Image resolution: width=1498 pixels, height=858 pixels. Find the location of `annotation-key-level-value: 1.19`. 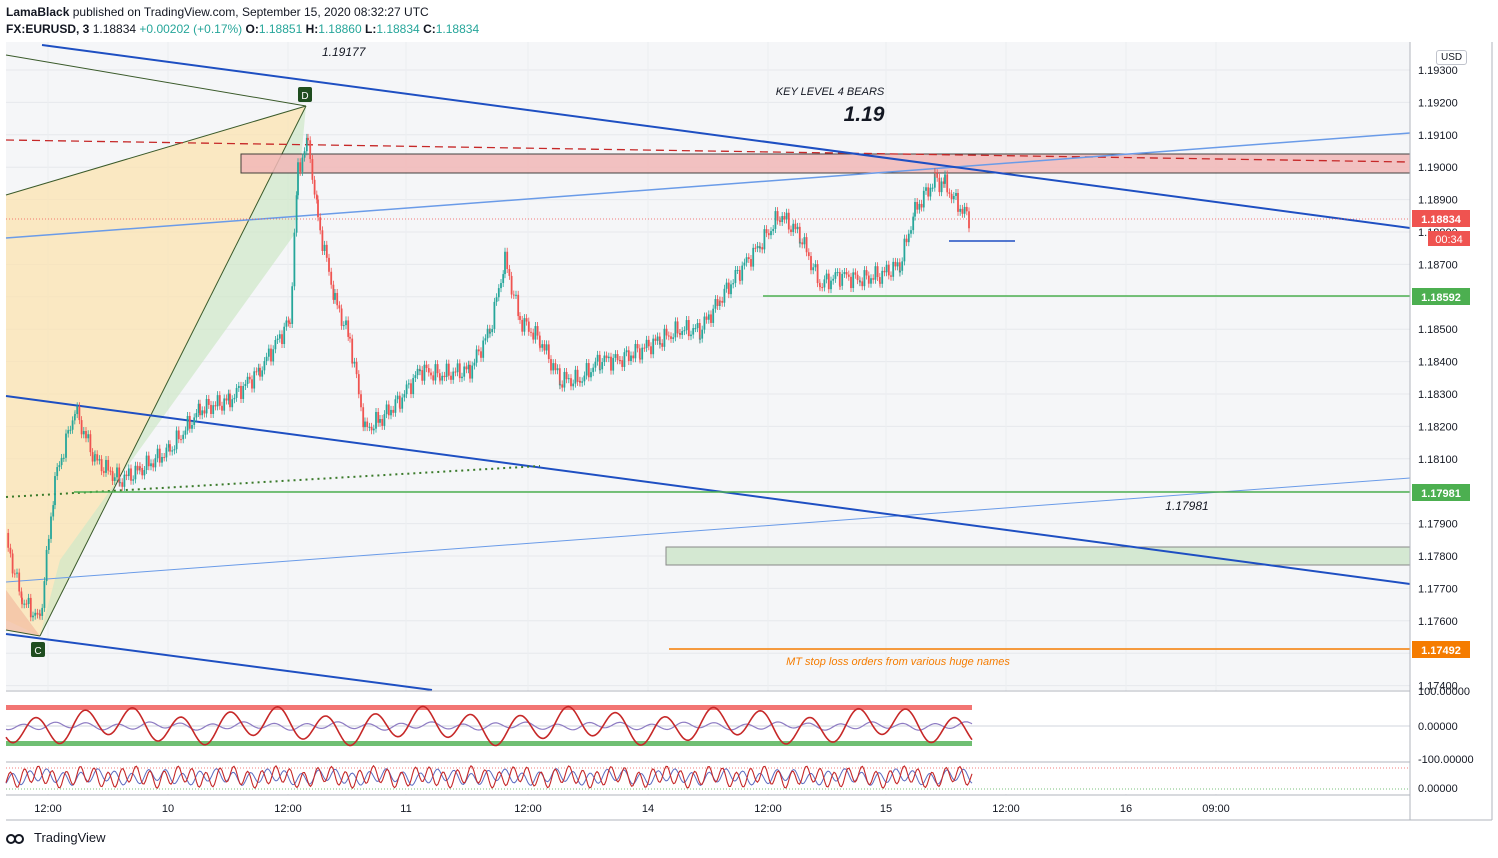

annotation-key-level-value: 1.19 is located at coordinates (864, 114).